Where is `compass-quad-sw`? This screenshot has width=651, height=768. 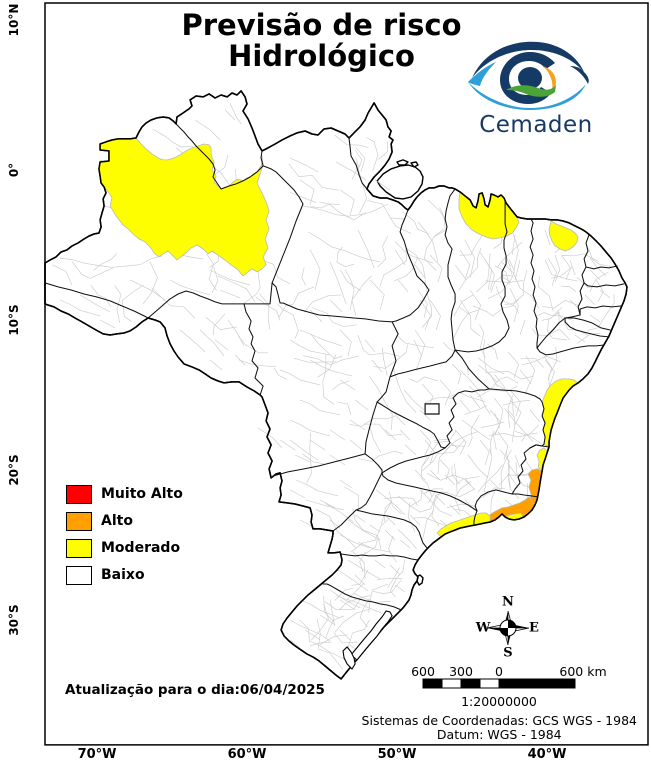 compass-quad-sw is located at coordinates (504, 632).